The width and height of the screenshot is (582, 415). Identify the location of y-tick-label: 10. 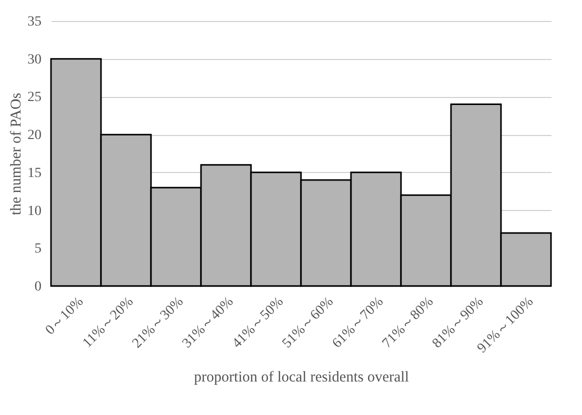
(35, 211).